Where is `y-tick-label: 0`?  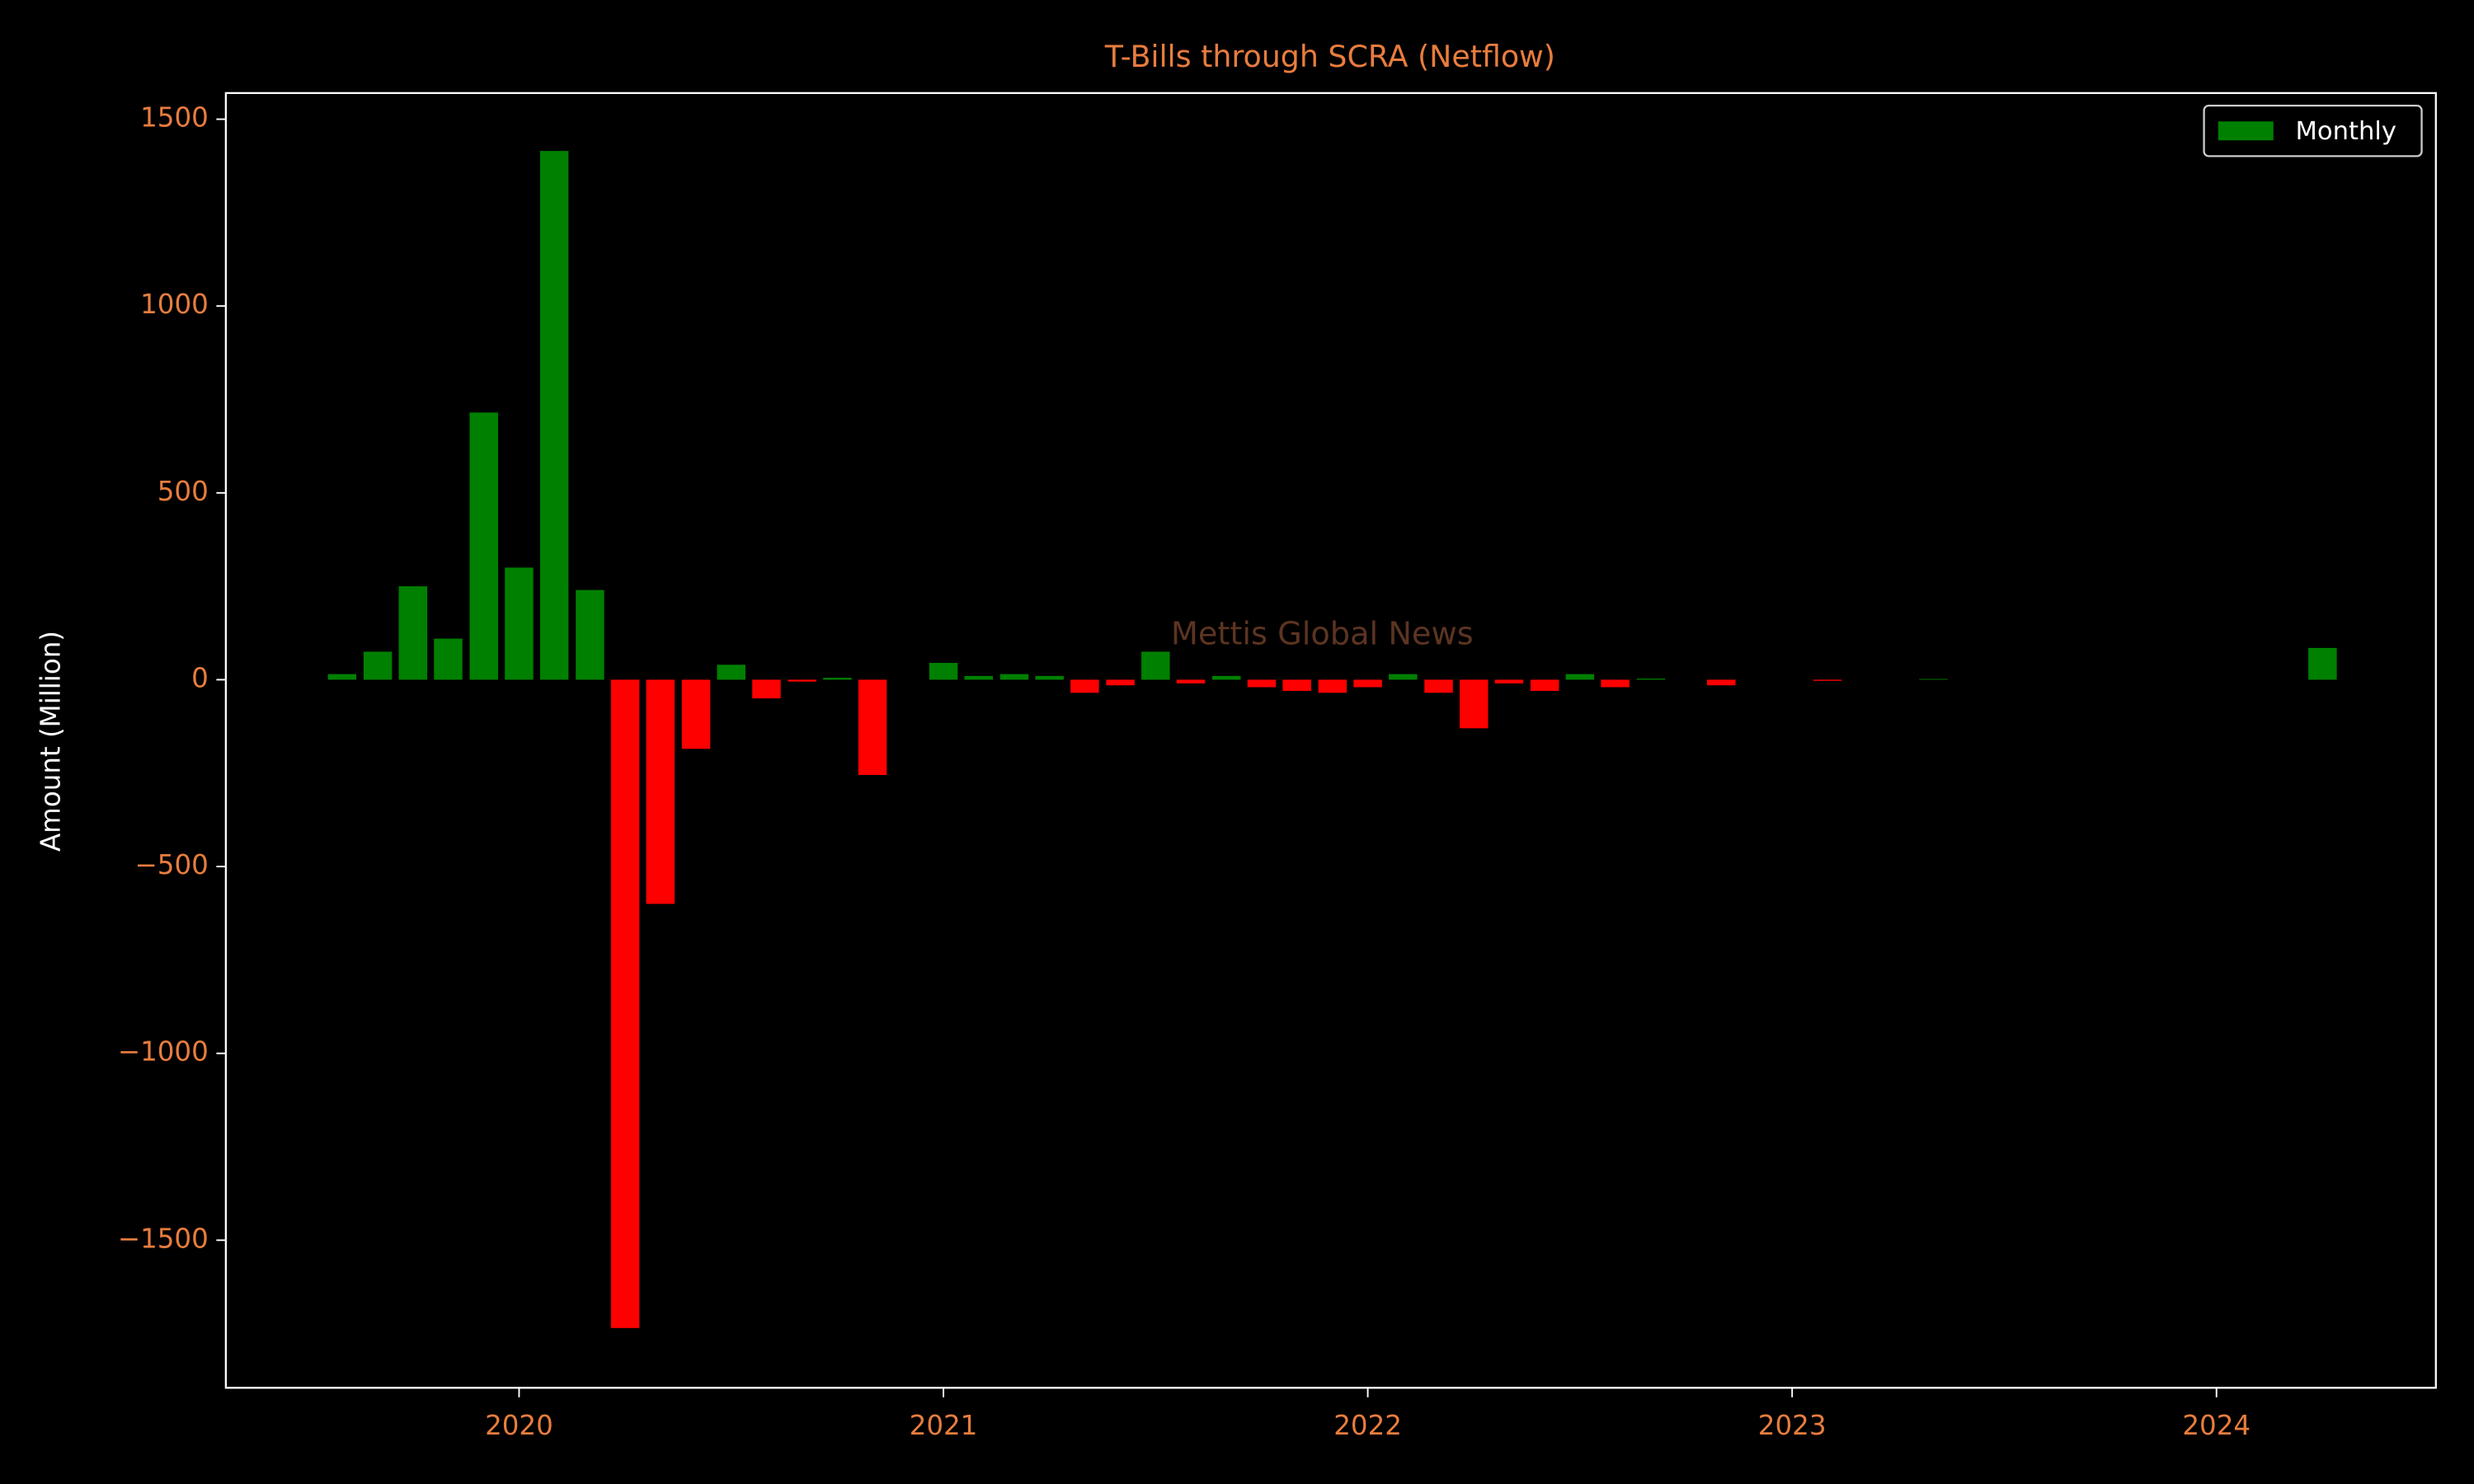
y-tick-label: 0 is located at coordinates (200, 677).